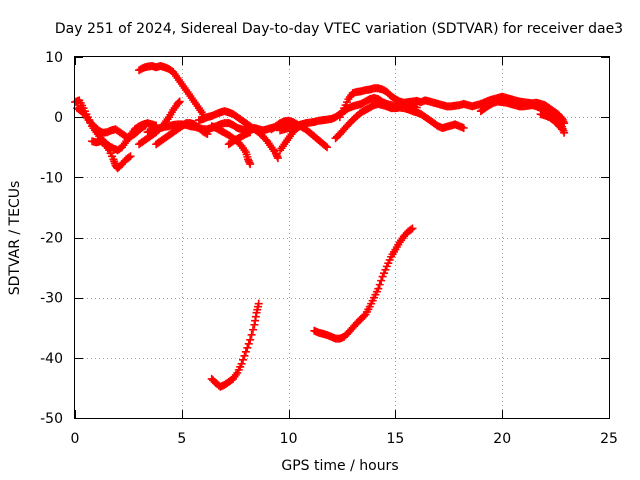 This screenshot has height=480, width=640. I want to click on y-tick-label: -50, so click(51, 419).